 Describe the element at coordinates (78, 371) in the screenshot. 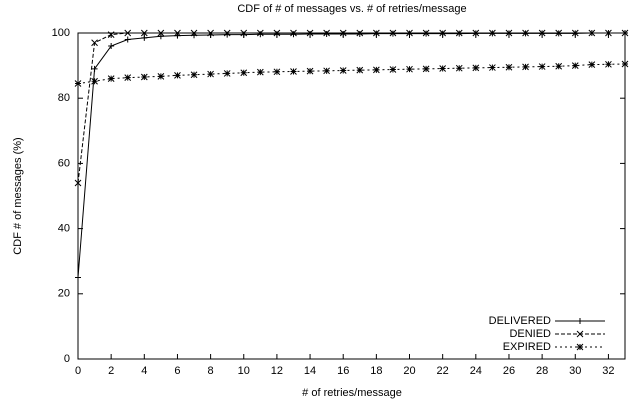

I see `x-tick-label: 0` at that location.